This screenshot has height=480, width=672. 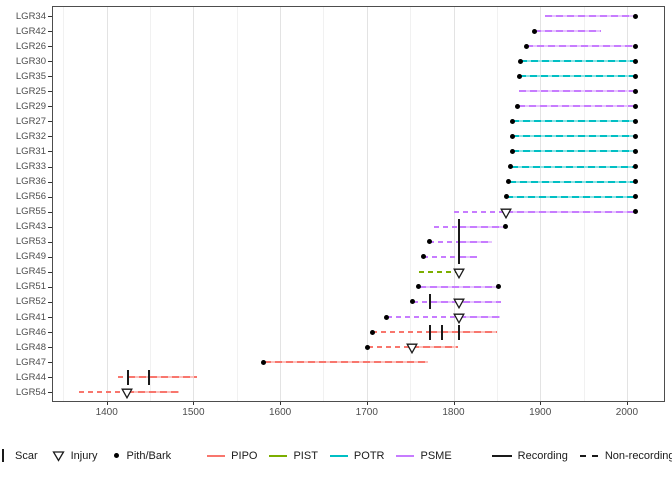 I want to click on injury-triangle-icon, so click(x=58, y=456).